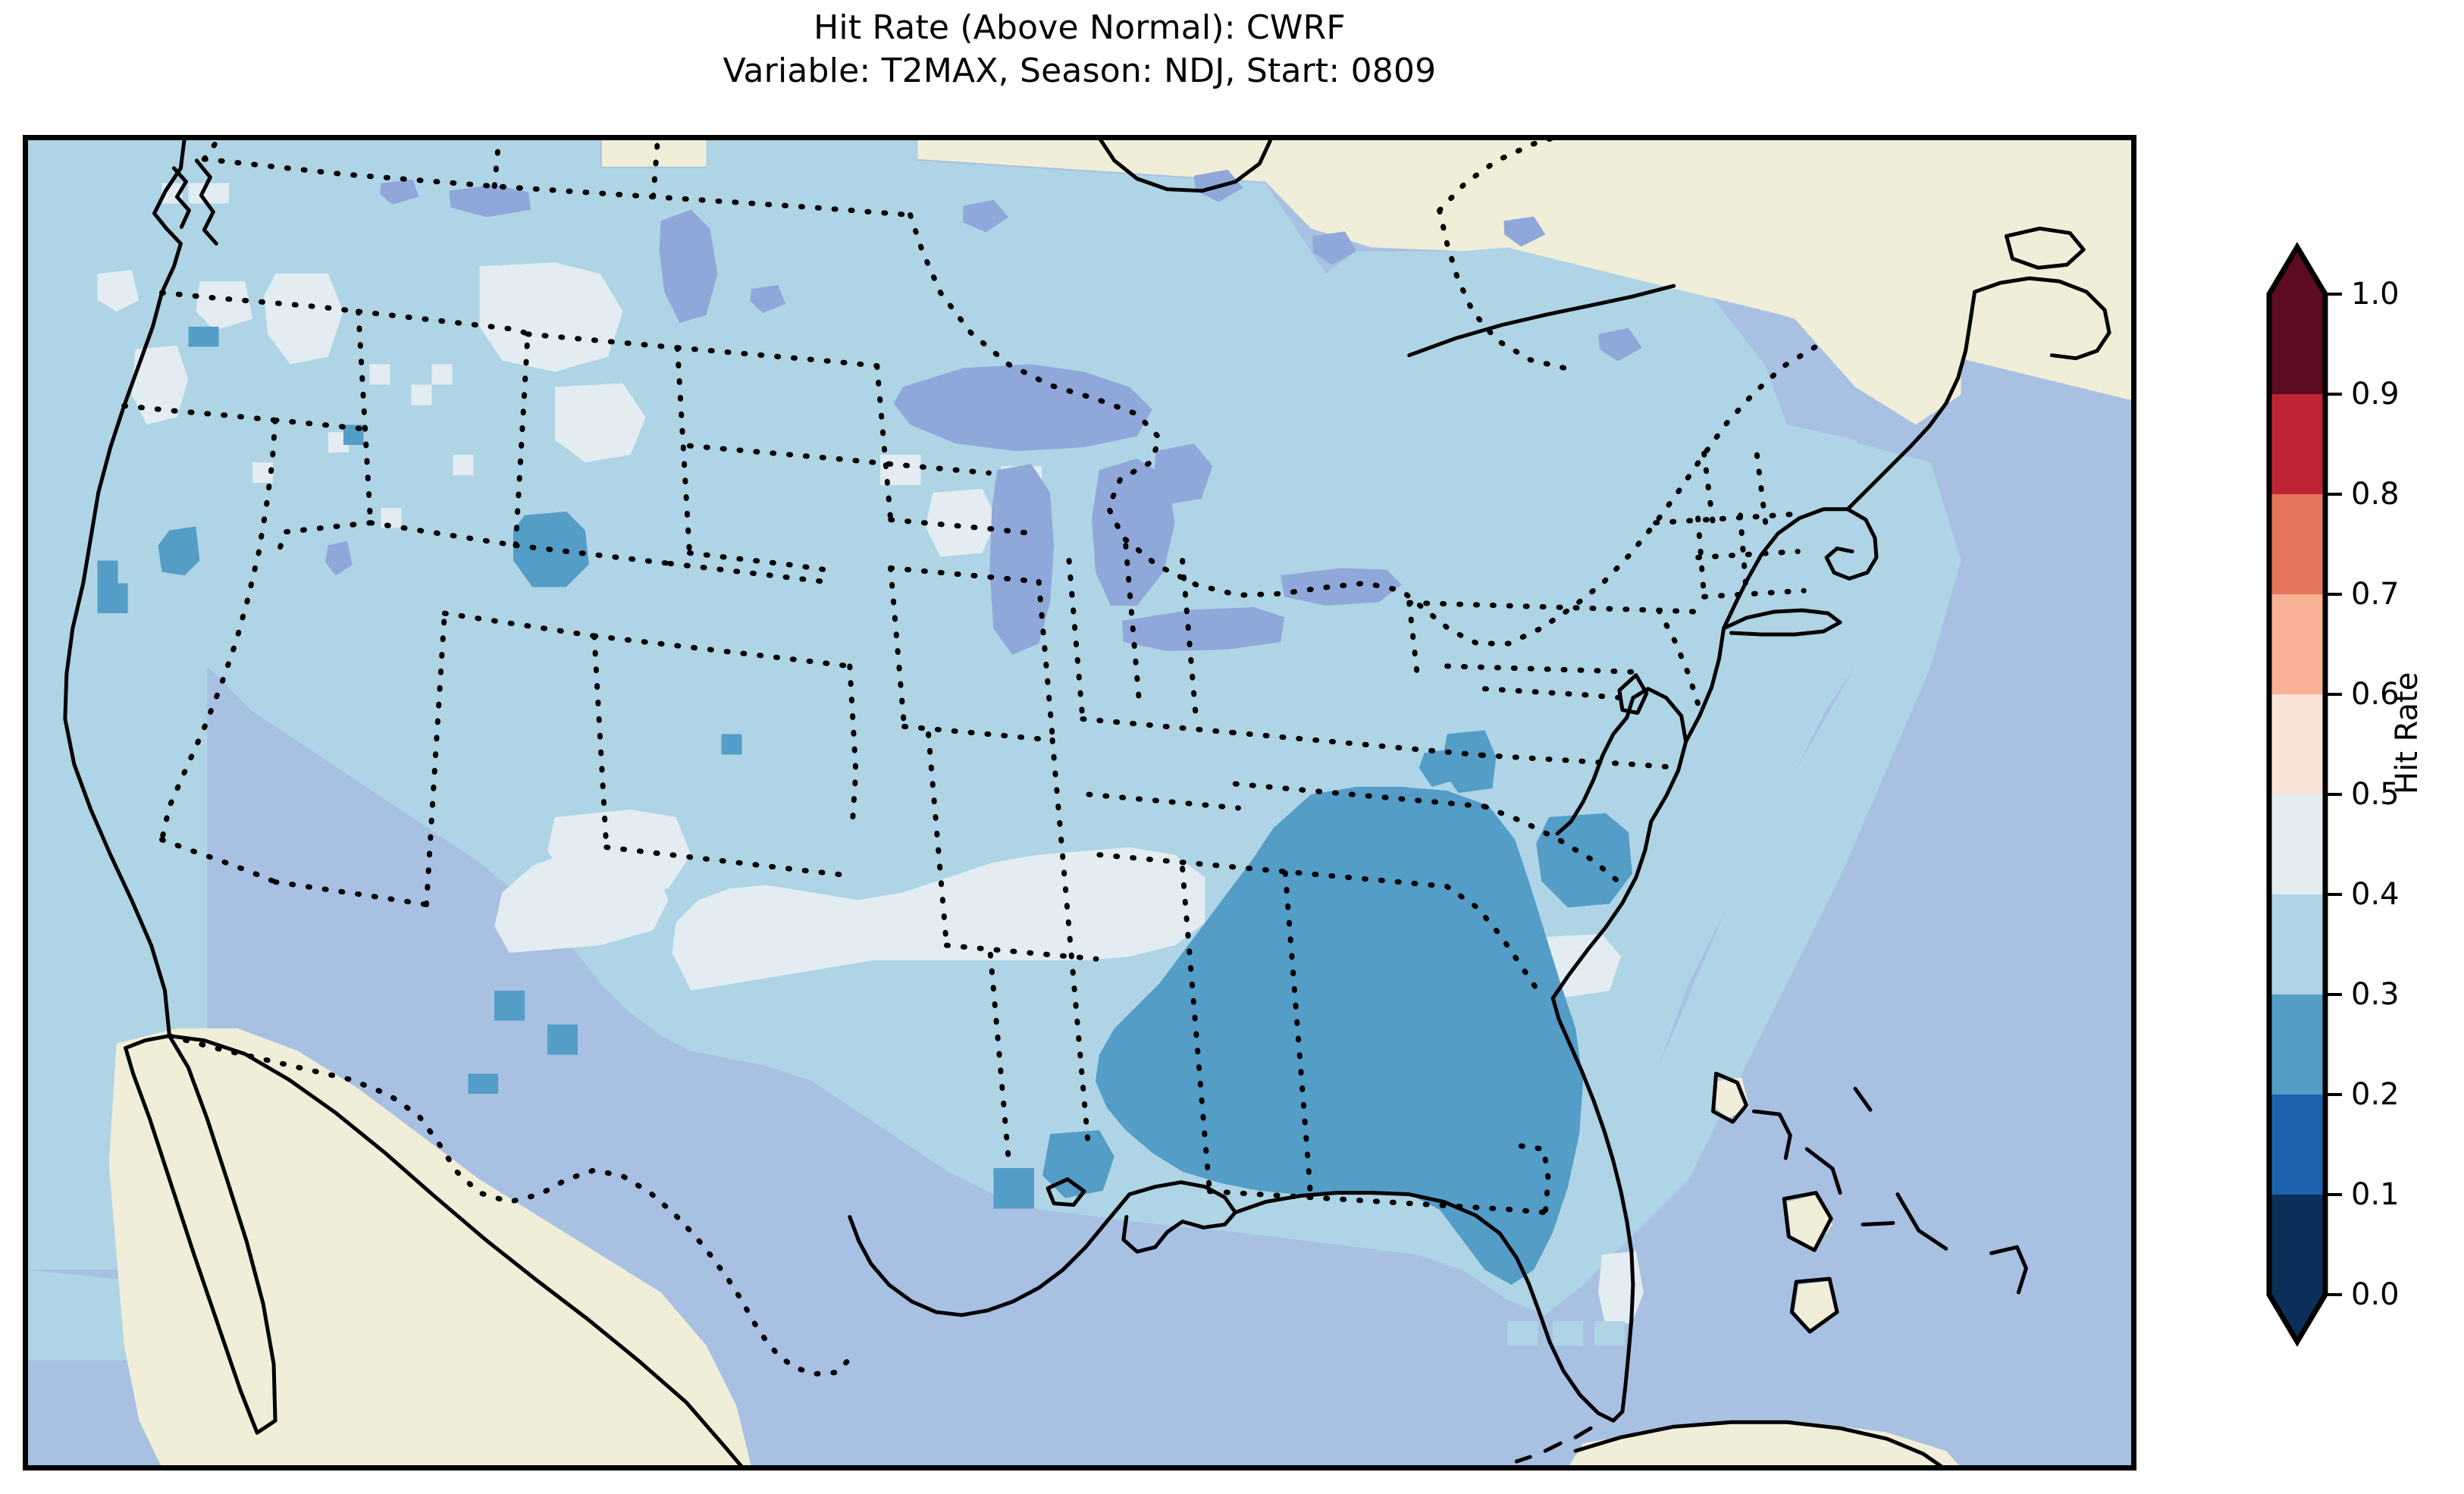  What do you see at coordinates (2375, 294) in the screenshot?
I see `colorbar-tick-label-1.0: 1.0` at bounding box center [2375, 294].